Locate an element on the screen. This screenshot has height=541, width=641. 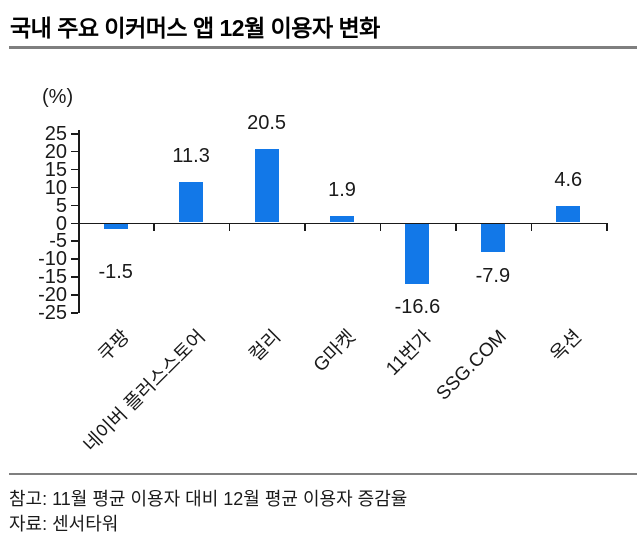
y-axis-tick-label: 20 is located at coordinates (55, 151).